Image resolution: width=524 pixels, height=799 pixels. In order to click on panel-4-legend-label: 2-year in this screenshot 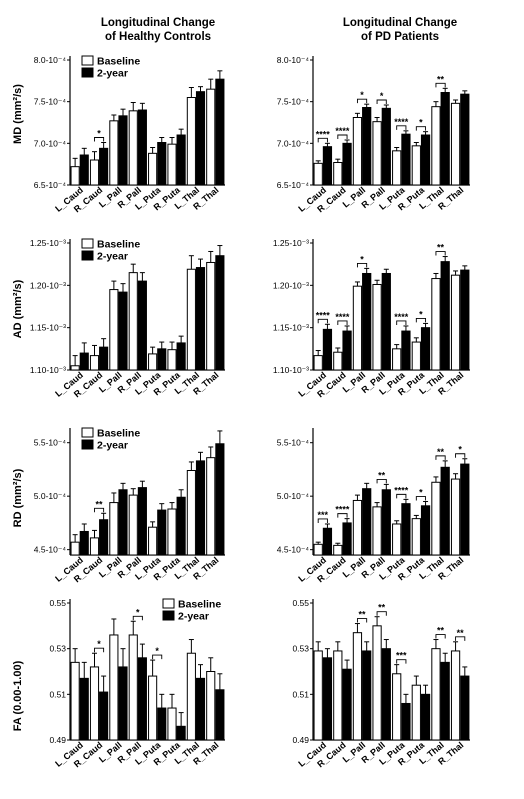, I will do `click(112, 446)`.